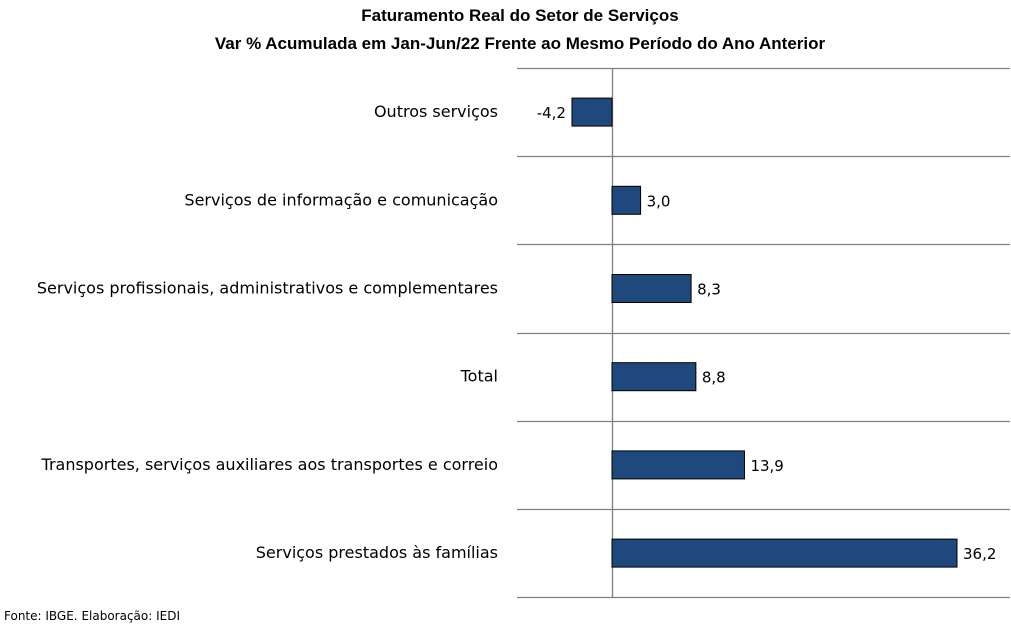 The image size is (1011, 630). Describe the element at coordinates (377, 552) in the screenshot. I see `category-label: Serviços prestados às famílias` at that location.